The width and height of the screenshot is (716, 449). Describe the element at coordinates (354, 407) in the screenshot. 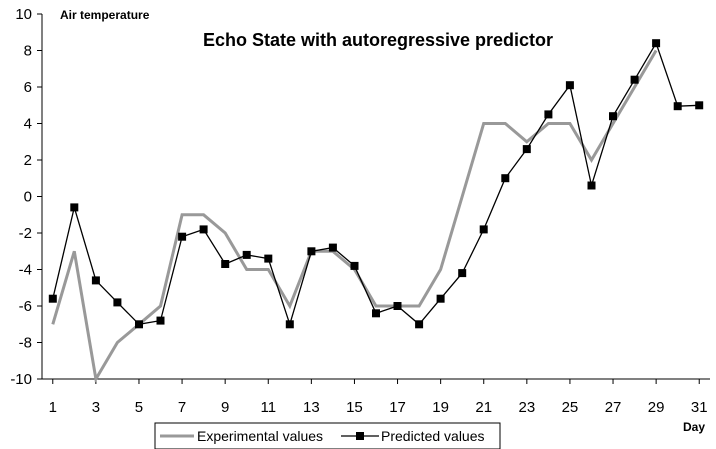

I see `x-tick-label: 15` at that location.